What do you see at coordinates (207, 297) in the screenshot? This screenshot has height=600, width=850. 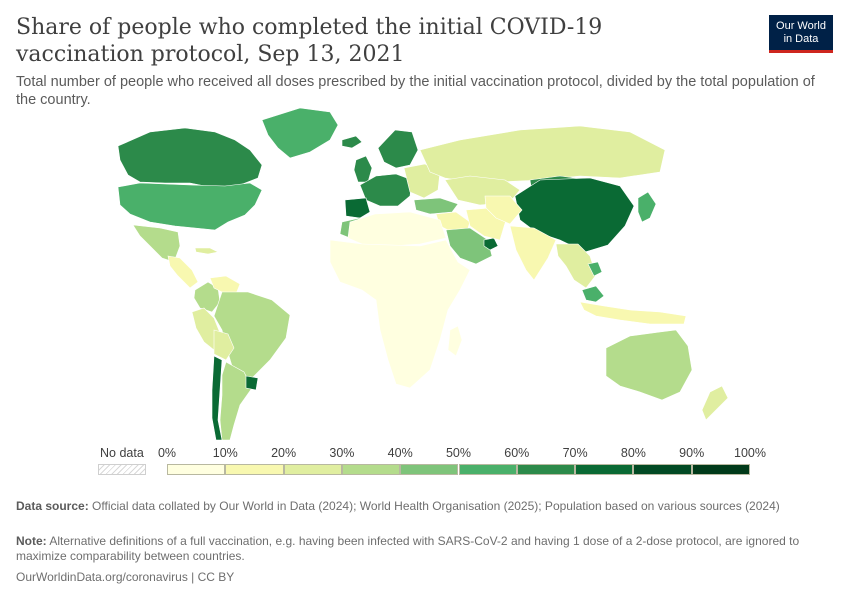 I see `map-region-colombia` at bounding box center [207, 297].